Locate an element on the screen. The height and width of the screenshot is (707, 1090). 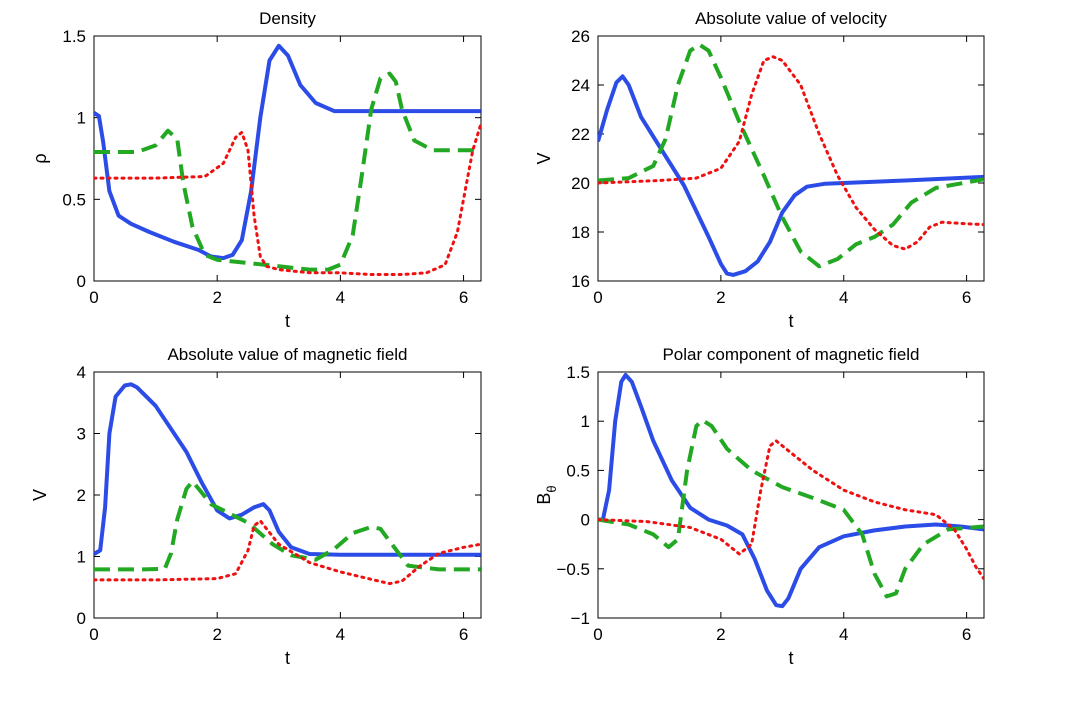
y-tick-label: 24 is located at coordinates (580, 85).